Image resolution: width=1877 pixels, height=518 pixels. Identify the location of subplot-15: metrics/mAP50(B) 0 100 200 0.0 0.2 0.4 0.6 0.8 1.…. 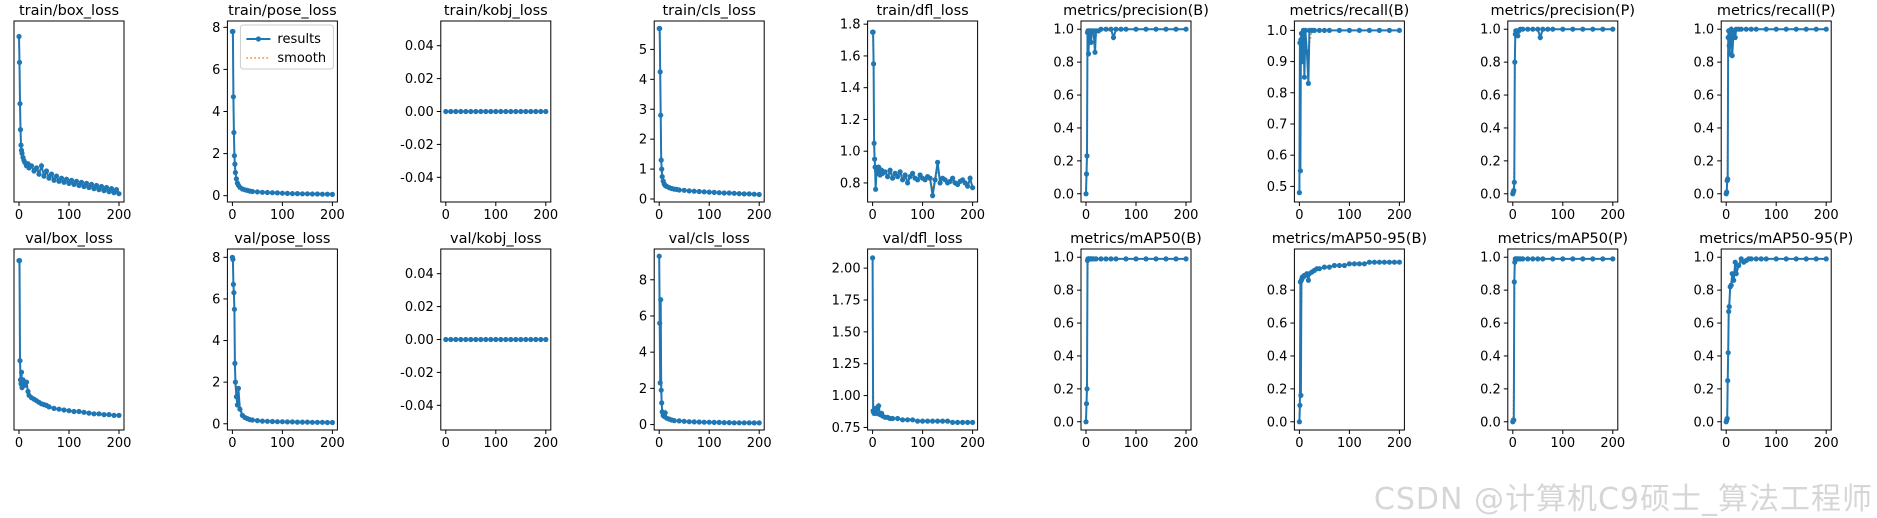
(1127, 341).